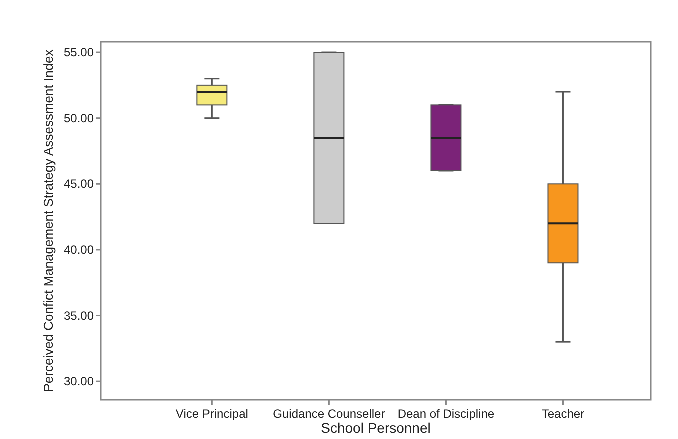  What do you see at coordinates (79, 315) in the screenshot?
I see `y-tick-label: 35.00` at bounding box center [79, 315].